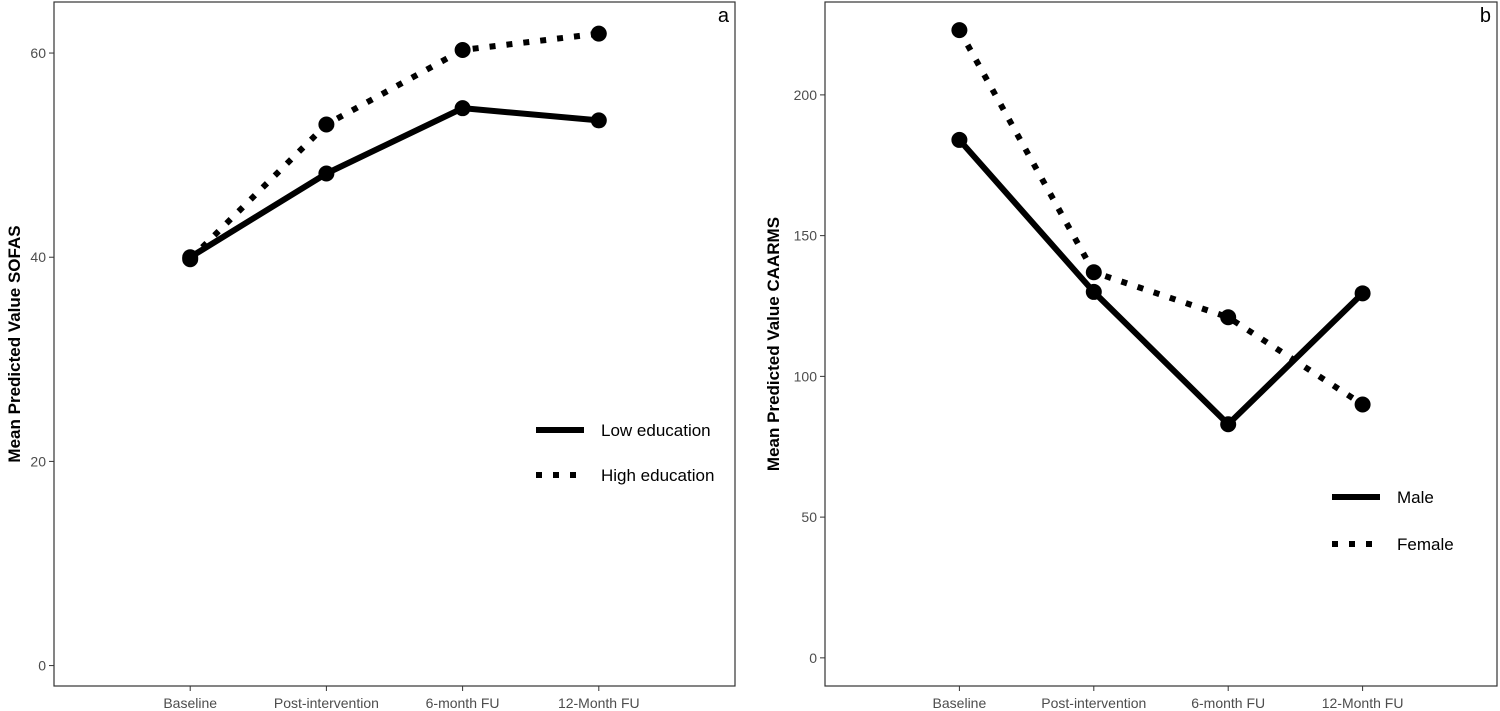  Describe the element at coordinates (773, 344) in the screenshot. I see `y-axis-title: Mean Predicted Value CAARMS` at that location.